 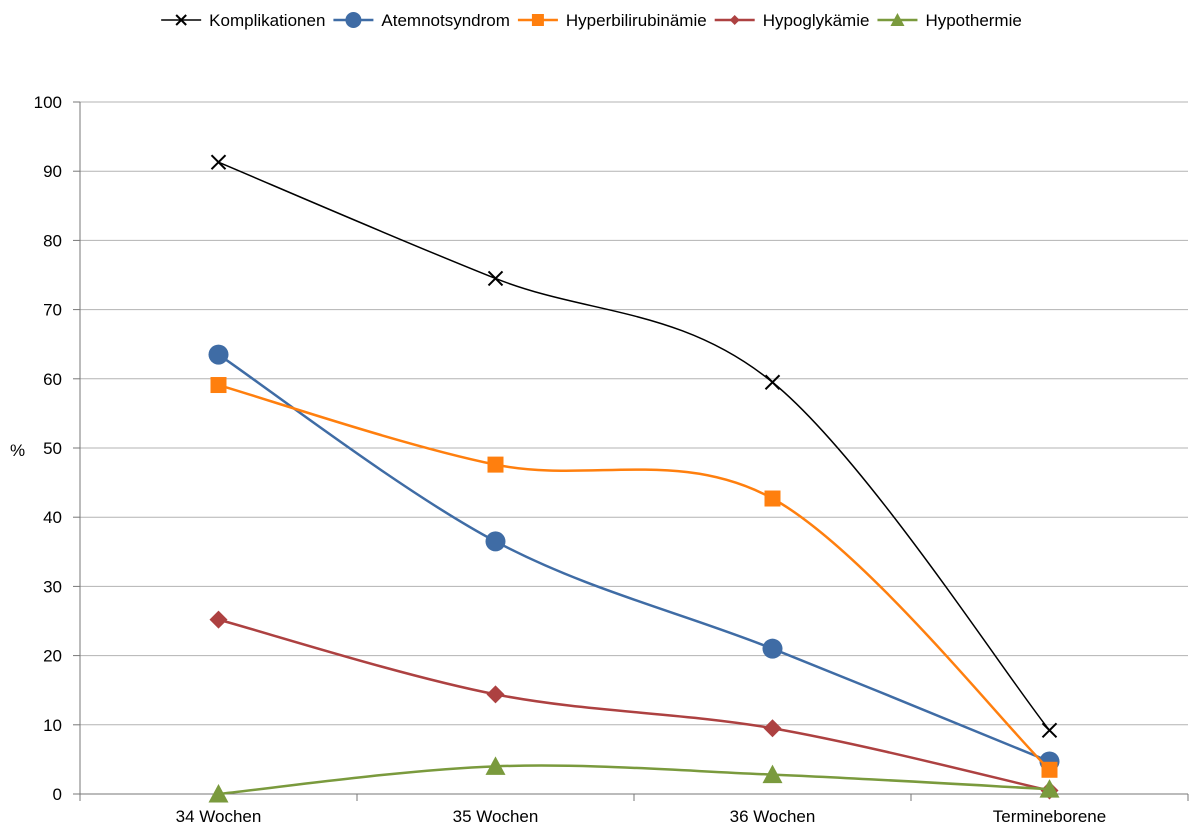 I want to click on legend-item: Komplikationen, so click(x=243, y=20).